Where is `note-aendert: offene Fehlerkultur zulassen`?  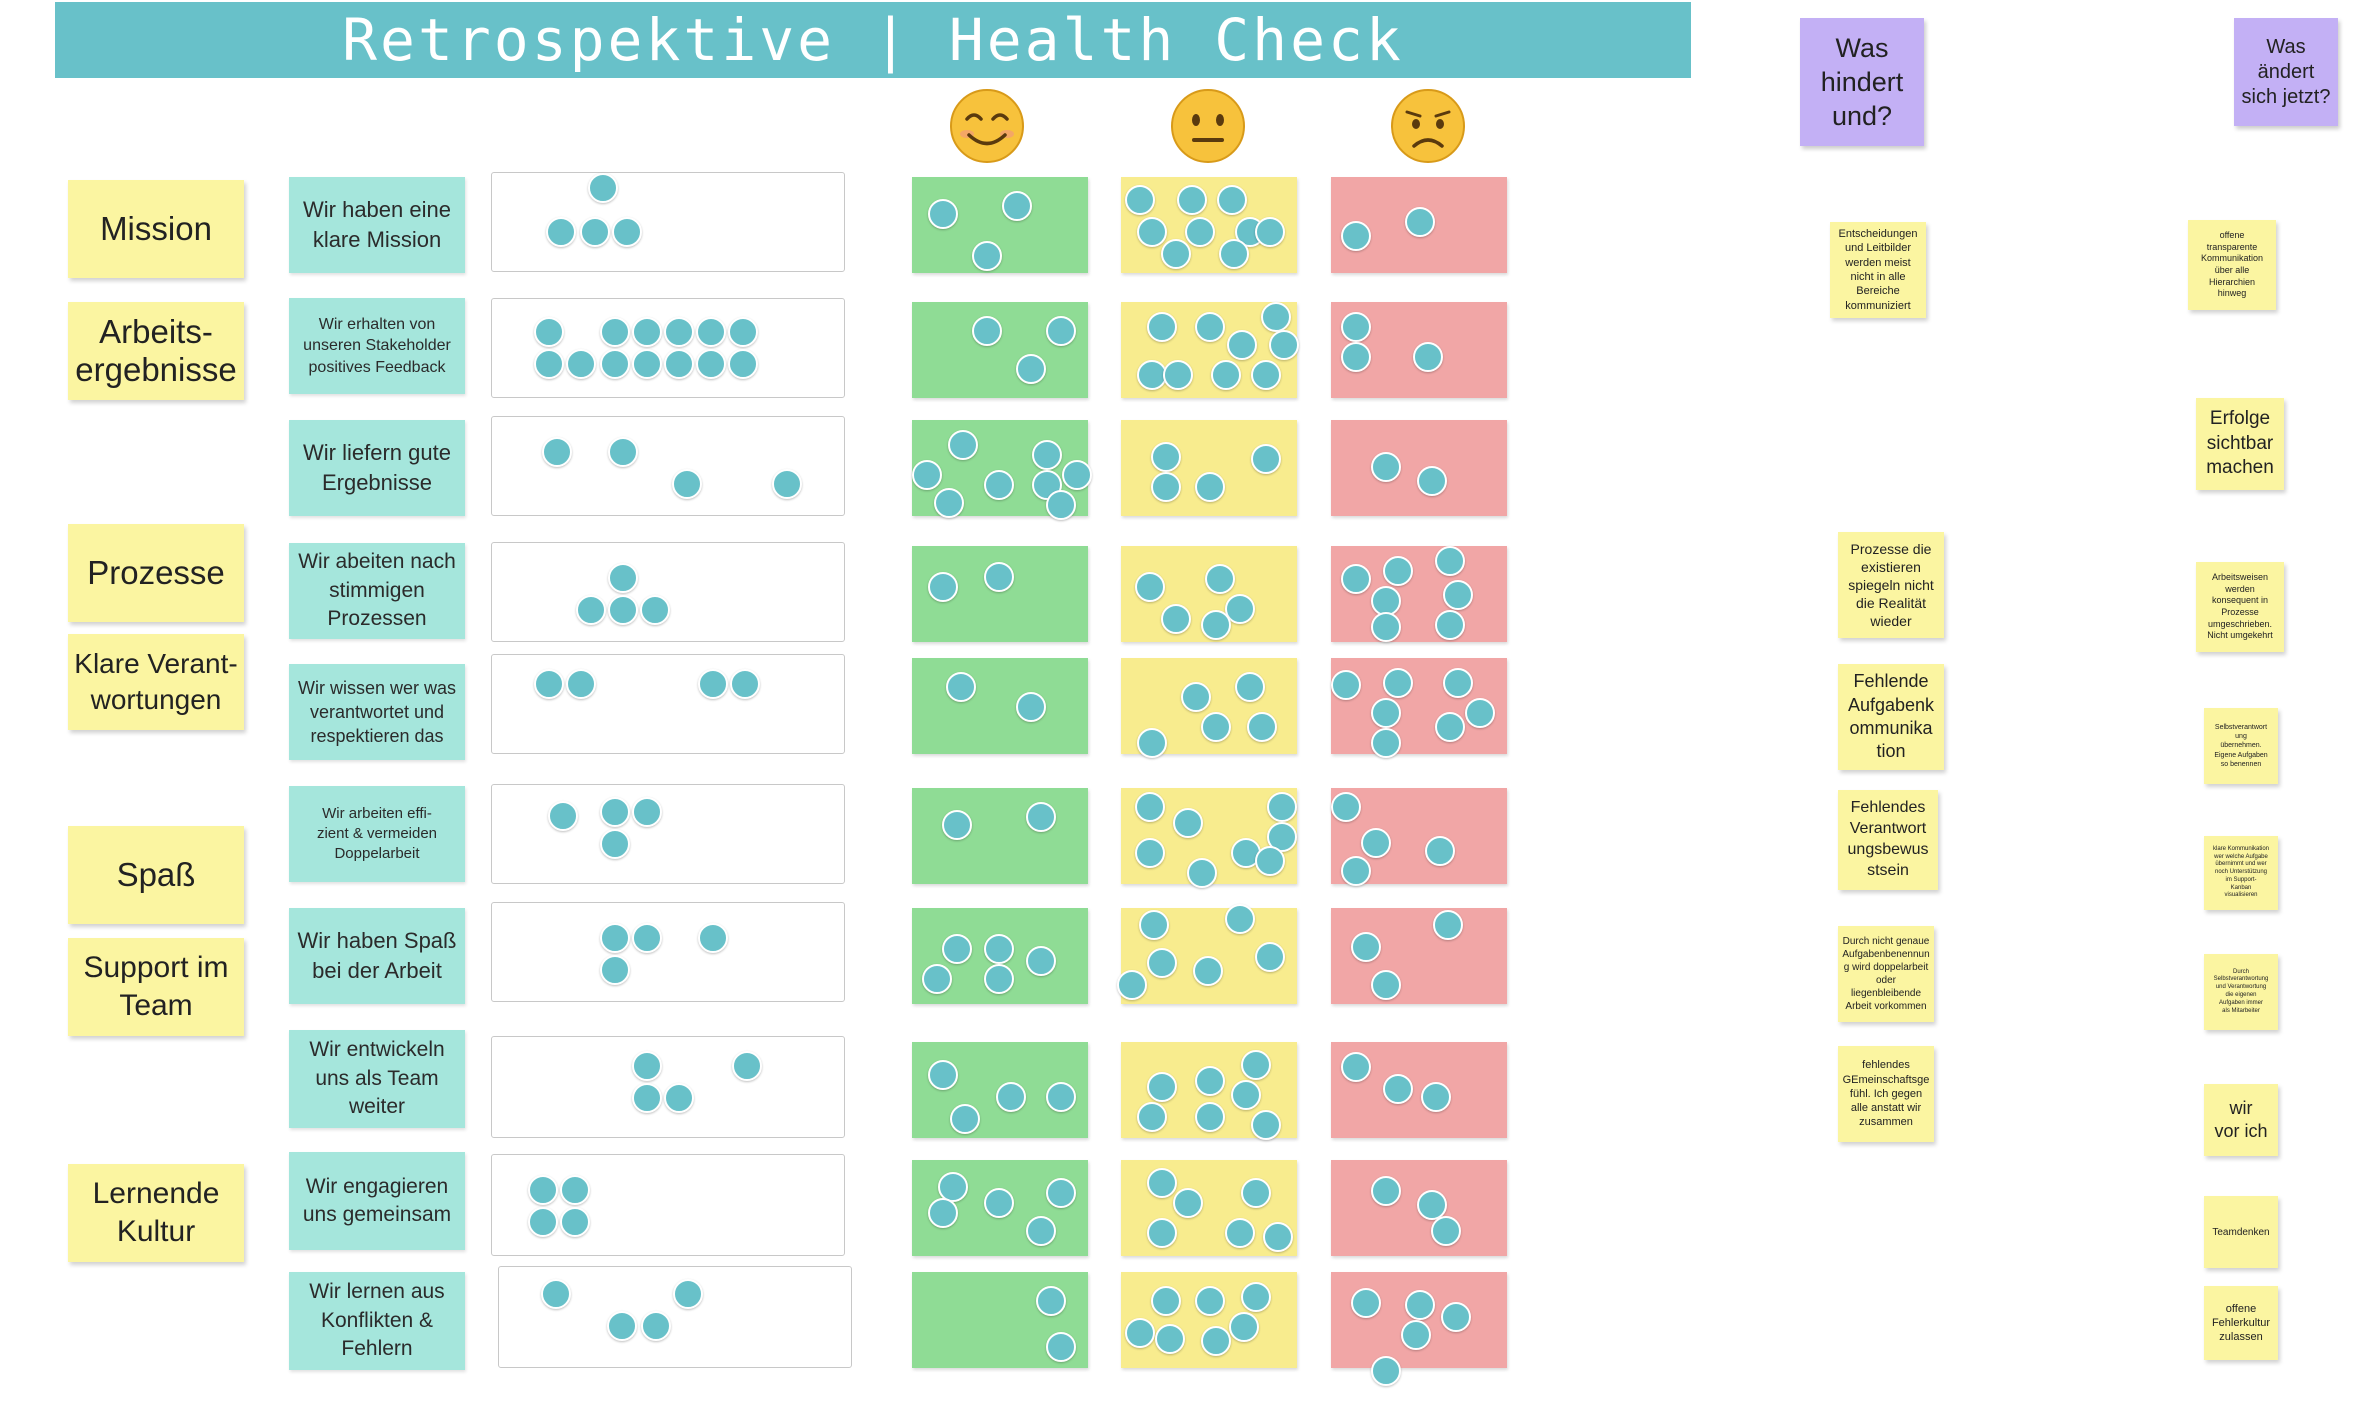 note-aendert: offene Fehlerkultur zulassen is located at coordinates (2241, 1323).